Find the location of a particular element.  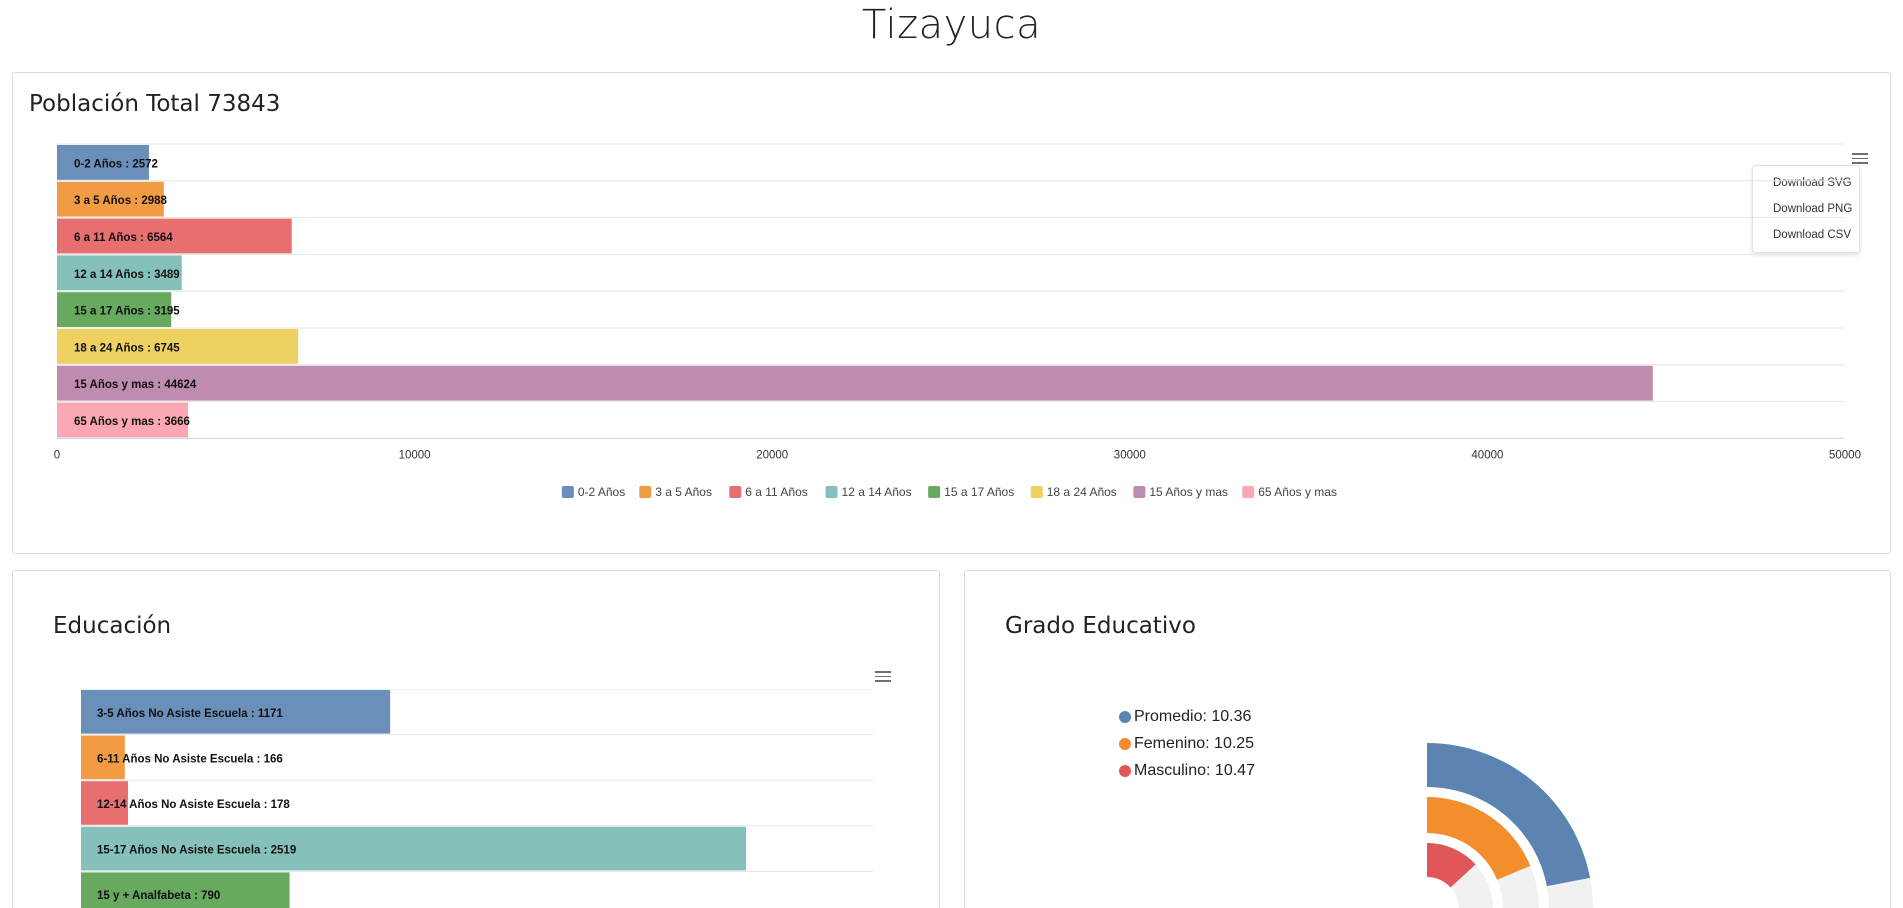

legend-item-femenino: Femenino: 10.25 is located at coordinates (1187, 743).